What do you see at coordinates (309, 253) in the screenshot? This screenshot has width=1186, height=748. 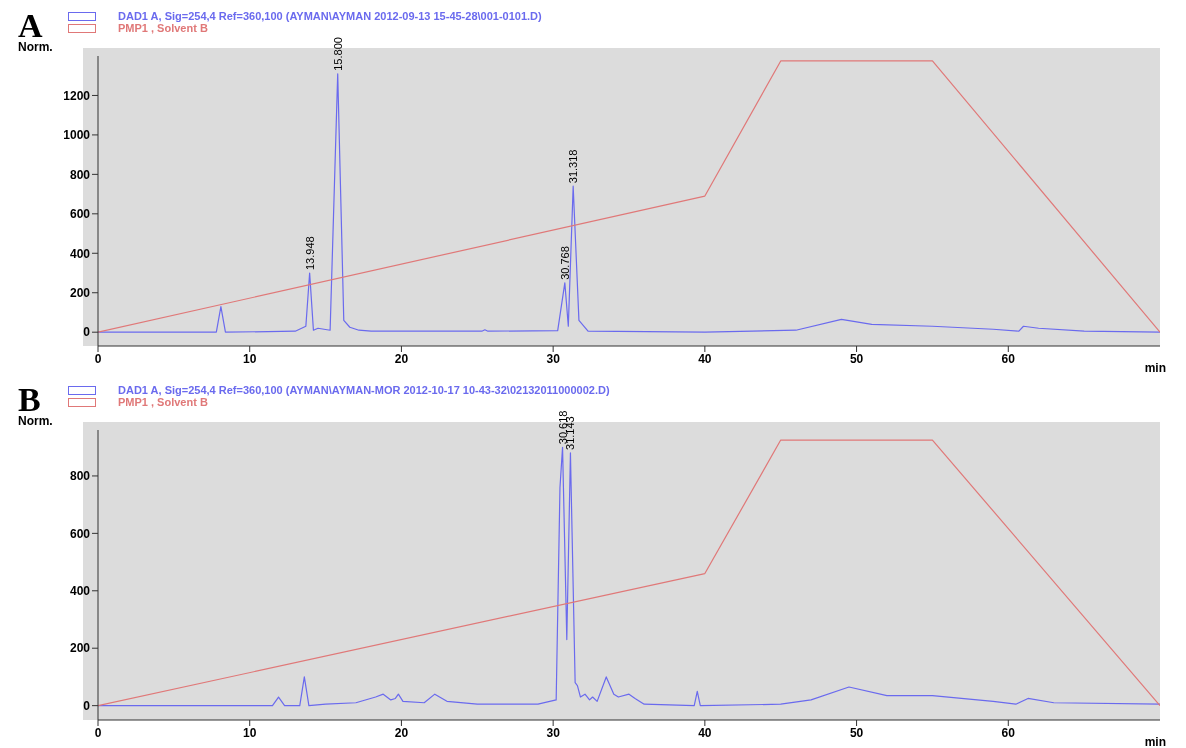 I see `annotation: 13.948` at bounding box center [309, 253].